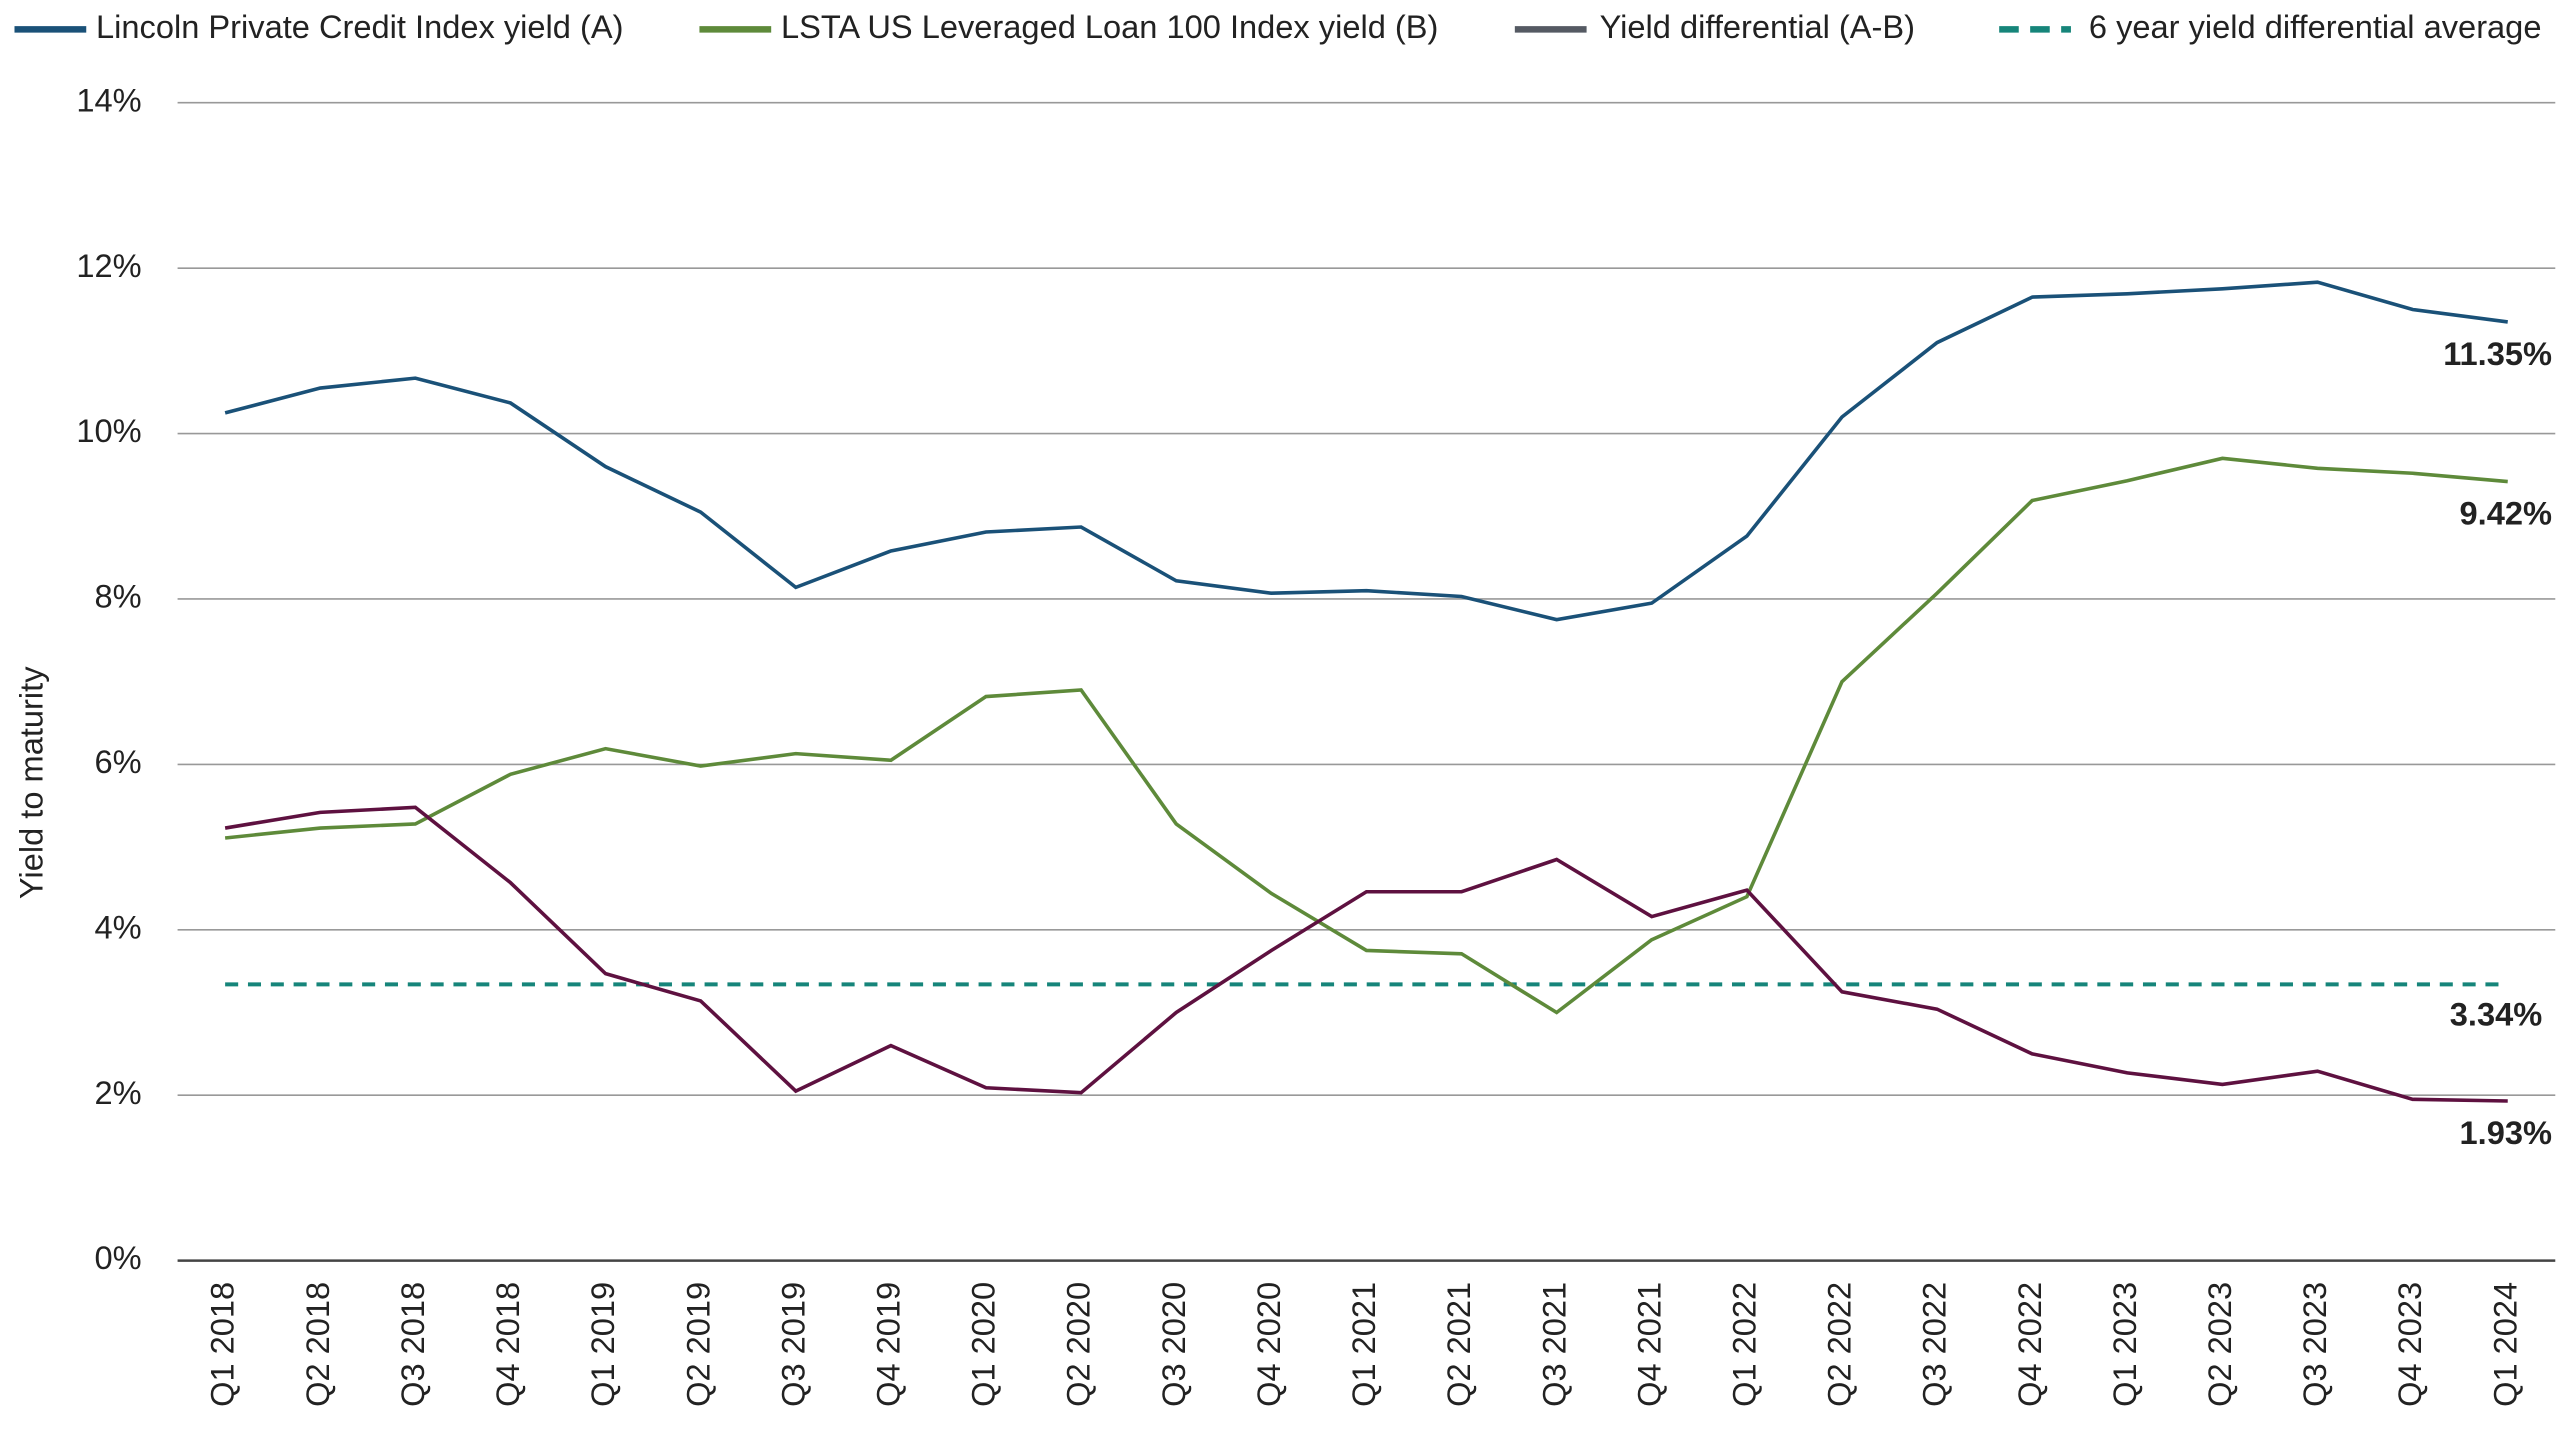  Describe the element at coordinates (412, 1344) in the screenshot. I see `x-tick-label: Q3 2018` at that location.